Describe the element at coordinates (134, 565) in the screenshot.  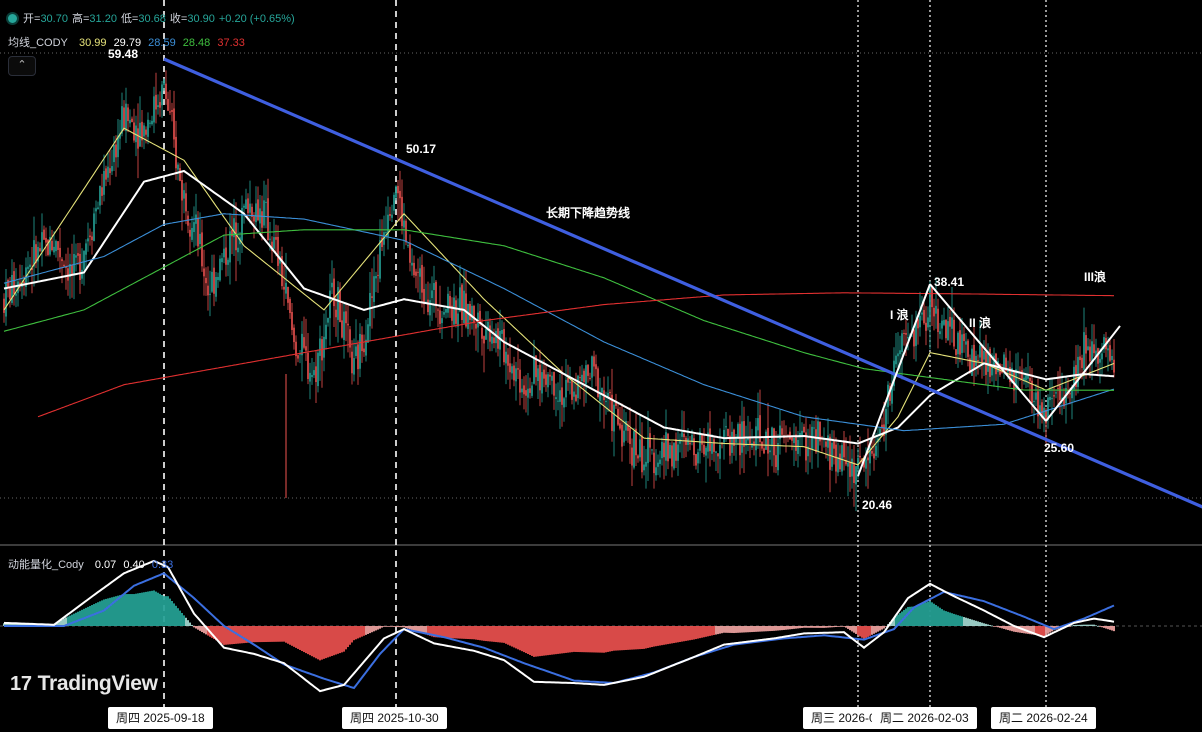
I see `momentum-value-2: 0.40` at that location.